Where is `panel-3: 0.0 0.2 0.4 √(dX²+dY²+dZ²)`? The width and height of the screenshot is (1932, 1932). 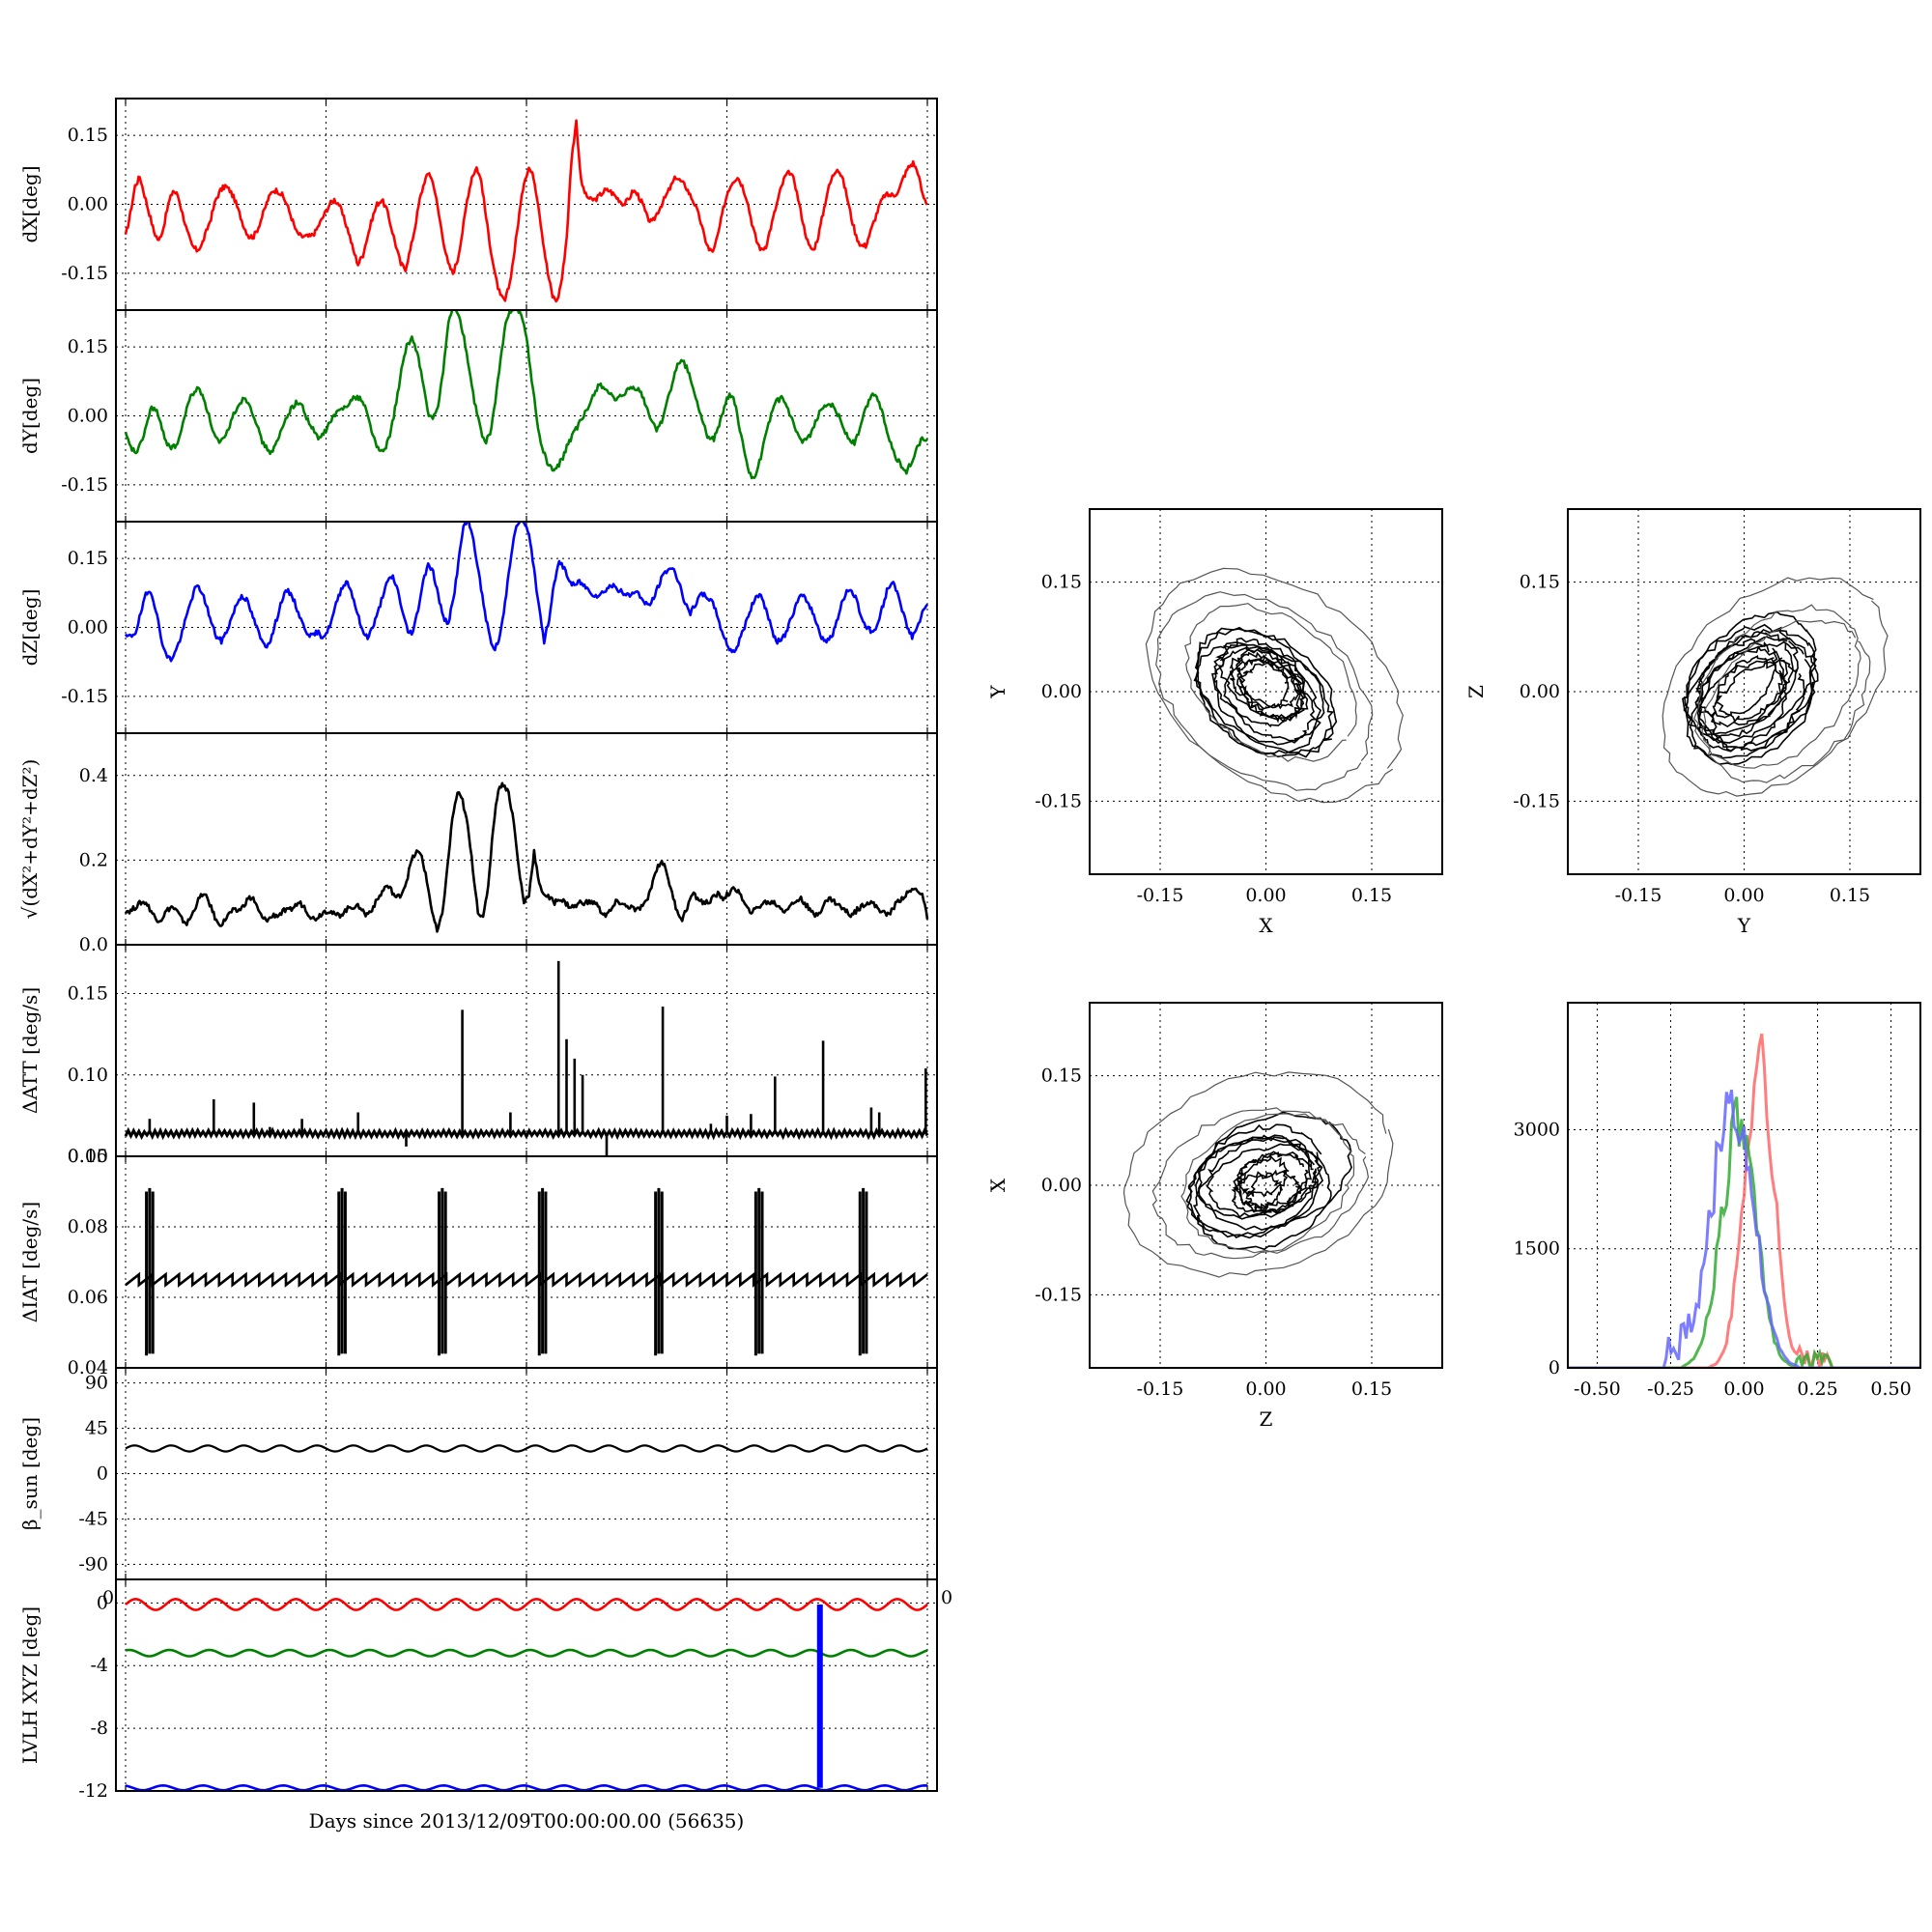
panel-3: 0.0 0.2 0.4 √(dX²+dY²+dZ²) is located at coordinates (478, 843).